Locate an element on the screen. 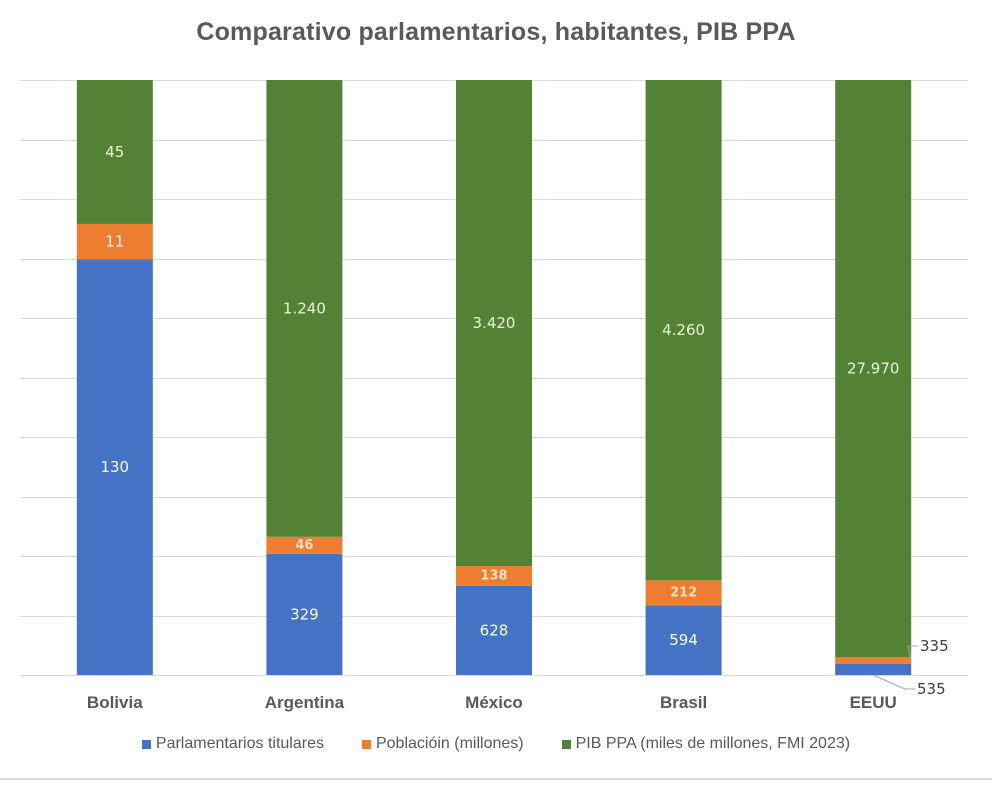 Image resolution: width=992 pixels, height=787 pixels. bar-segment-pib-bolivia is located at coordinates (114, 152).